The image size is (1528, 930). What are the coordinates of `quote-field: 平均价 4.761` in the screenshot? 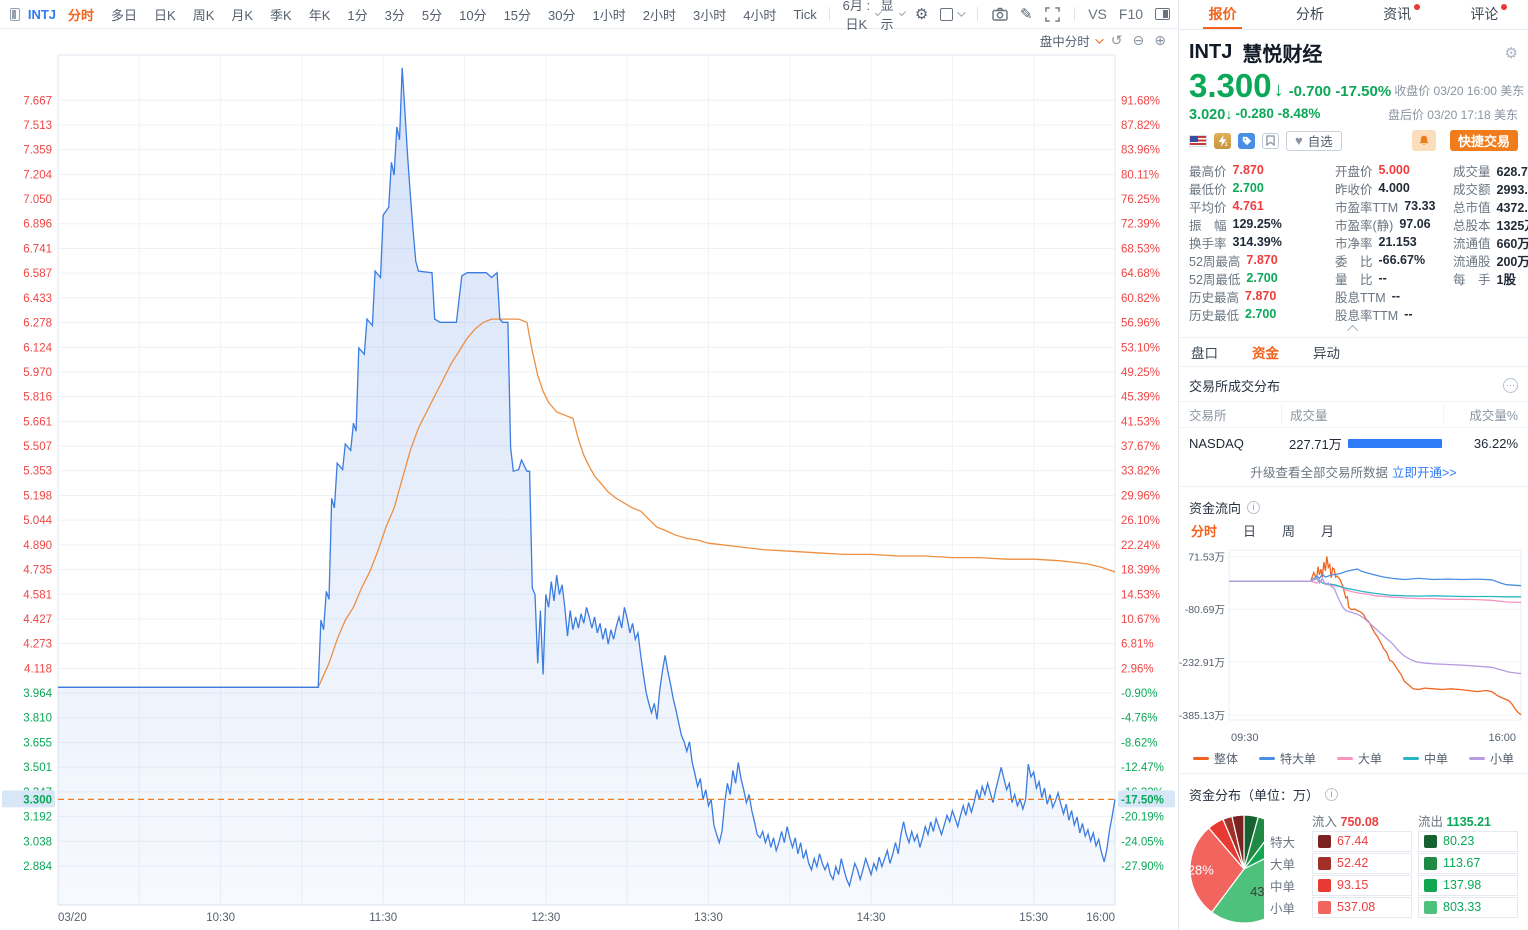 It's located at (1262, 206).